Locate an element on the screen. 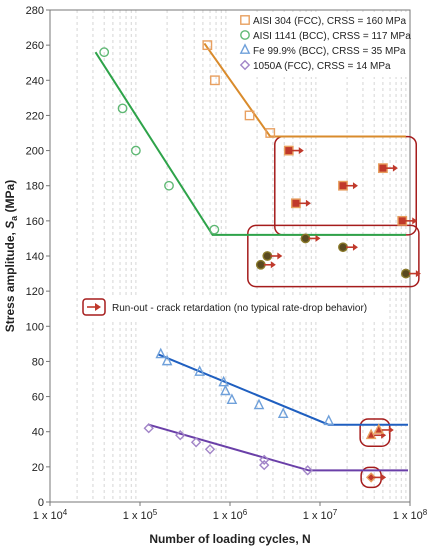  y-tick-label: 220 is located at coordinates (35, 116).